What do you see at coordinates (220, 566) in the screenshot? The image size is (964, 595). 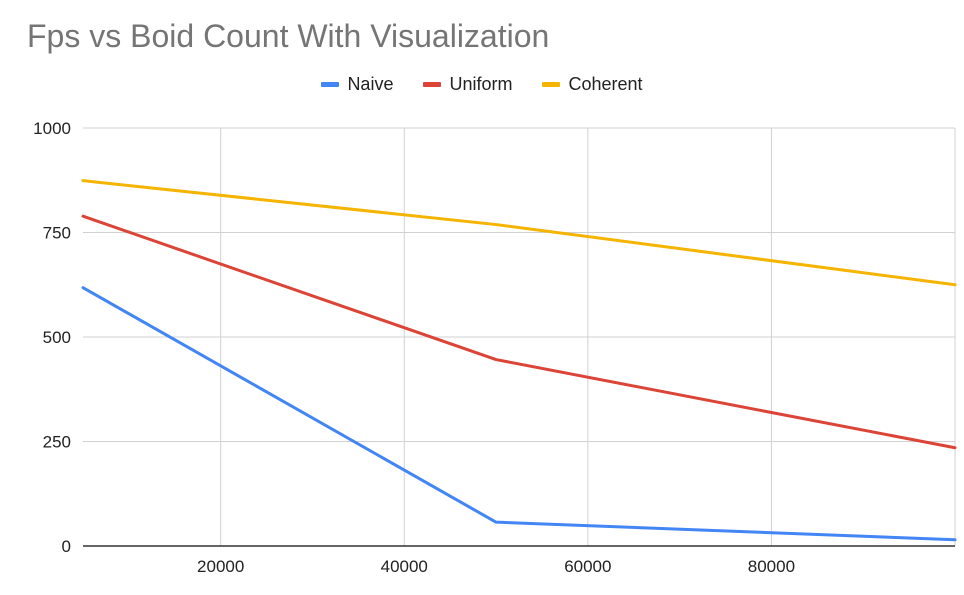 I see `x-tick-label: 20000` at bounding box center [220, 566].